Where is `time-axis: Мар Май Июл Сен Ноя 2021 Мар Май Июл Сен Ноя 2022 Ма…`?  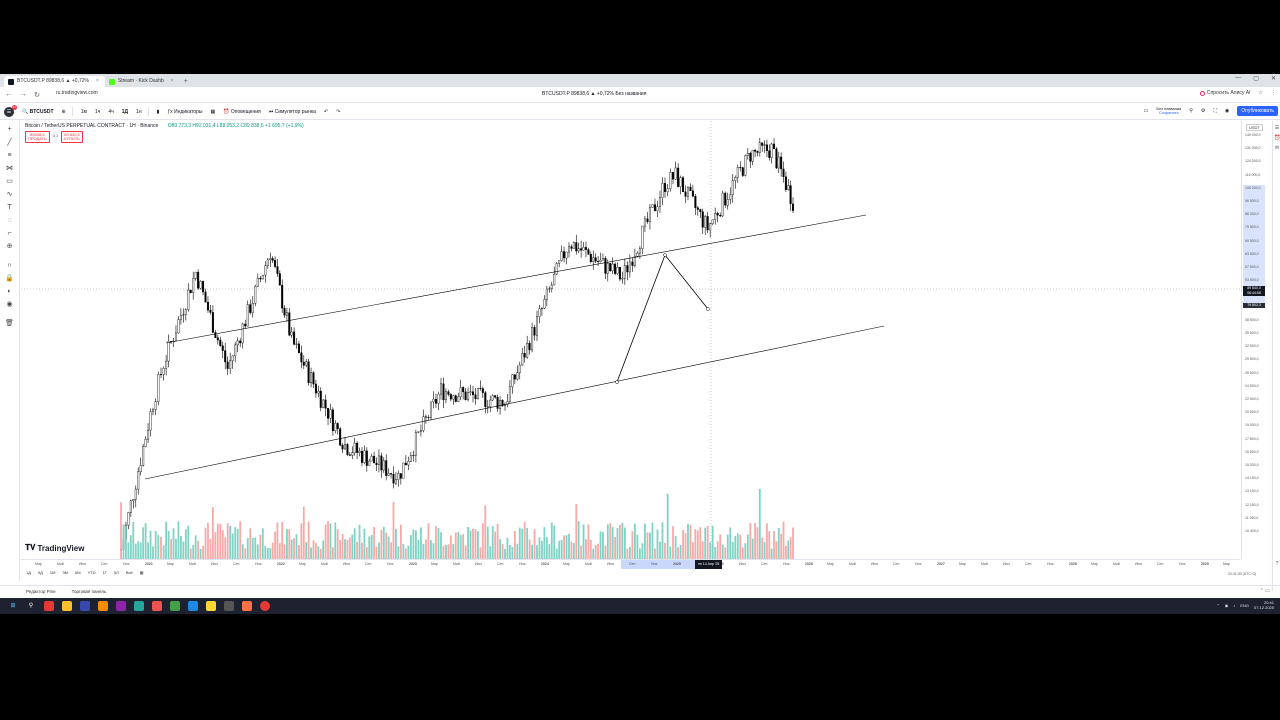 time-axis: Мар Май Июл Сен Ноя 2021 Мар Май Июл Сен Ноя 2022 Ма… is located at coordinates (631, 564).